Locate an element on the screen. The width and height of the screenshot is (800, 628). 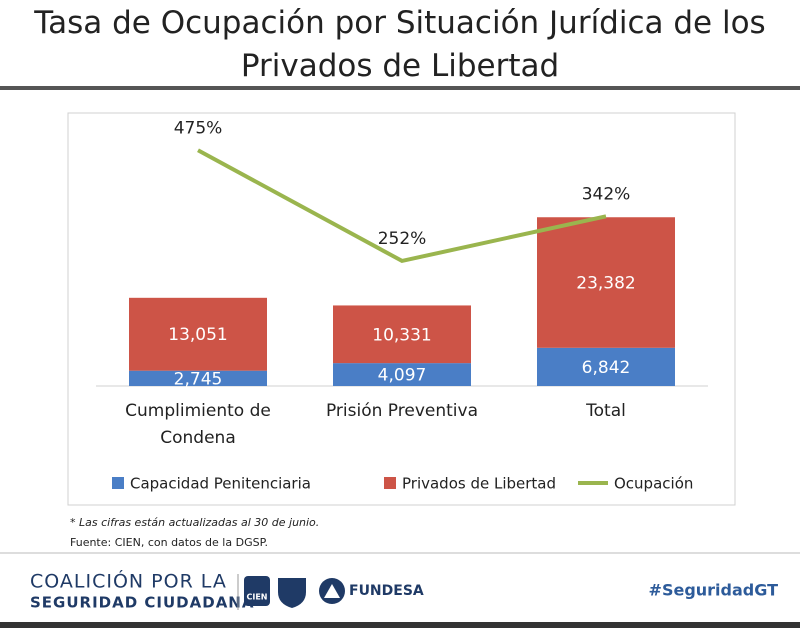
value-label: 4,097 is located at coordinates (402, 376).